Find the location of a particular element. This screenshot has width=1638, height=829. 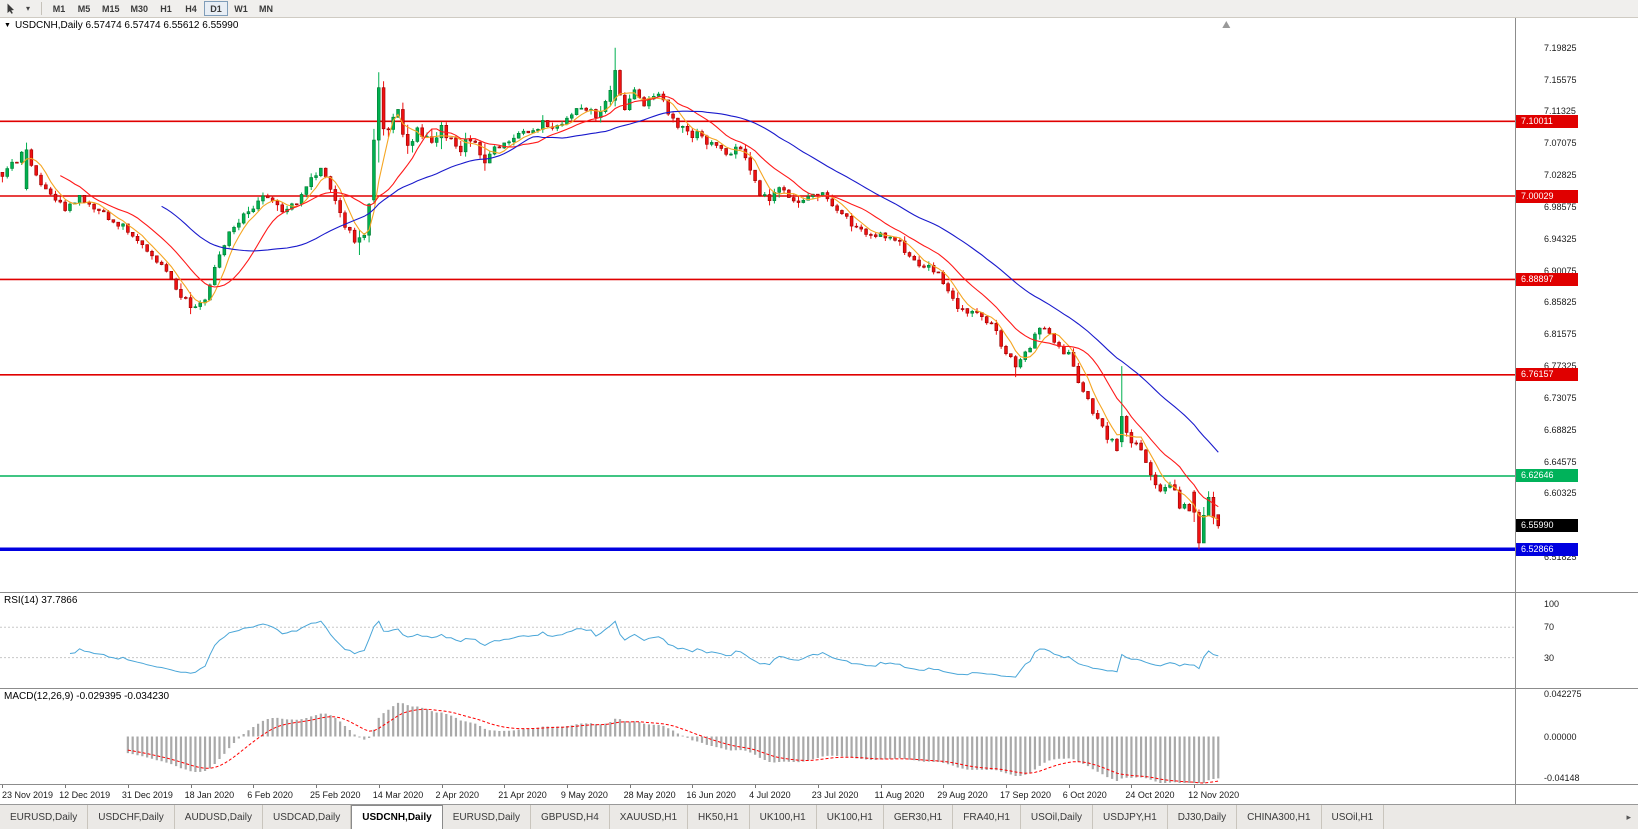

price-level-badge: 7.10011 is located at coordinates (1547, 121).